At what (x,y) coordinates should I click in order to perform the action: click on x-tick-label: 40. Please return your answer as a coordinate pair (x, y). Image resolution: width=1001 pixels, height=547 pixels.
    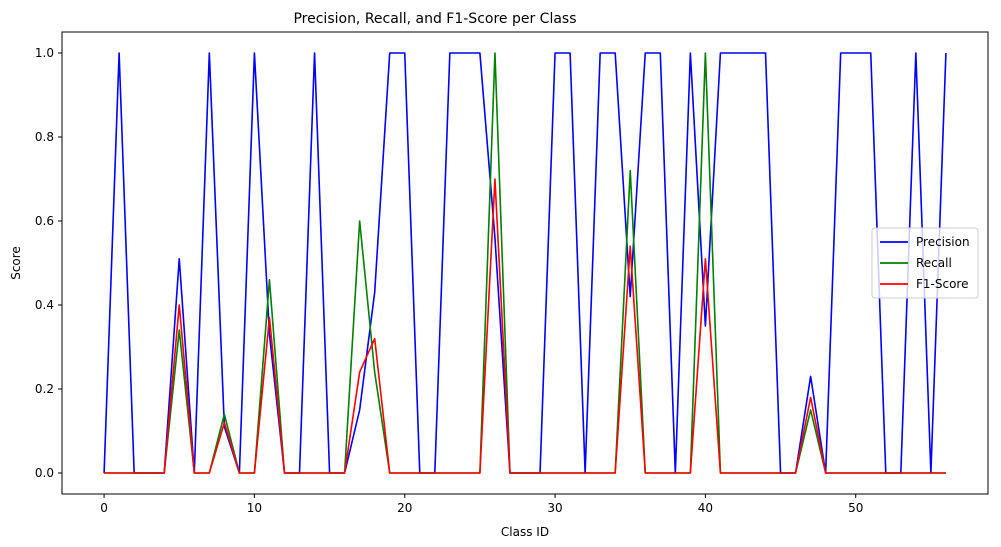
    Looking at the image, I should click on (705, 508).